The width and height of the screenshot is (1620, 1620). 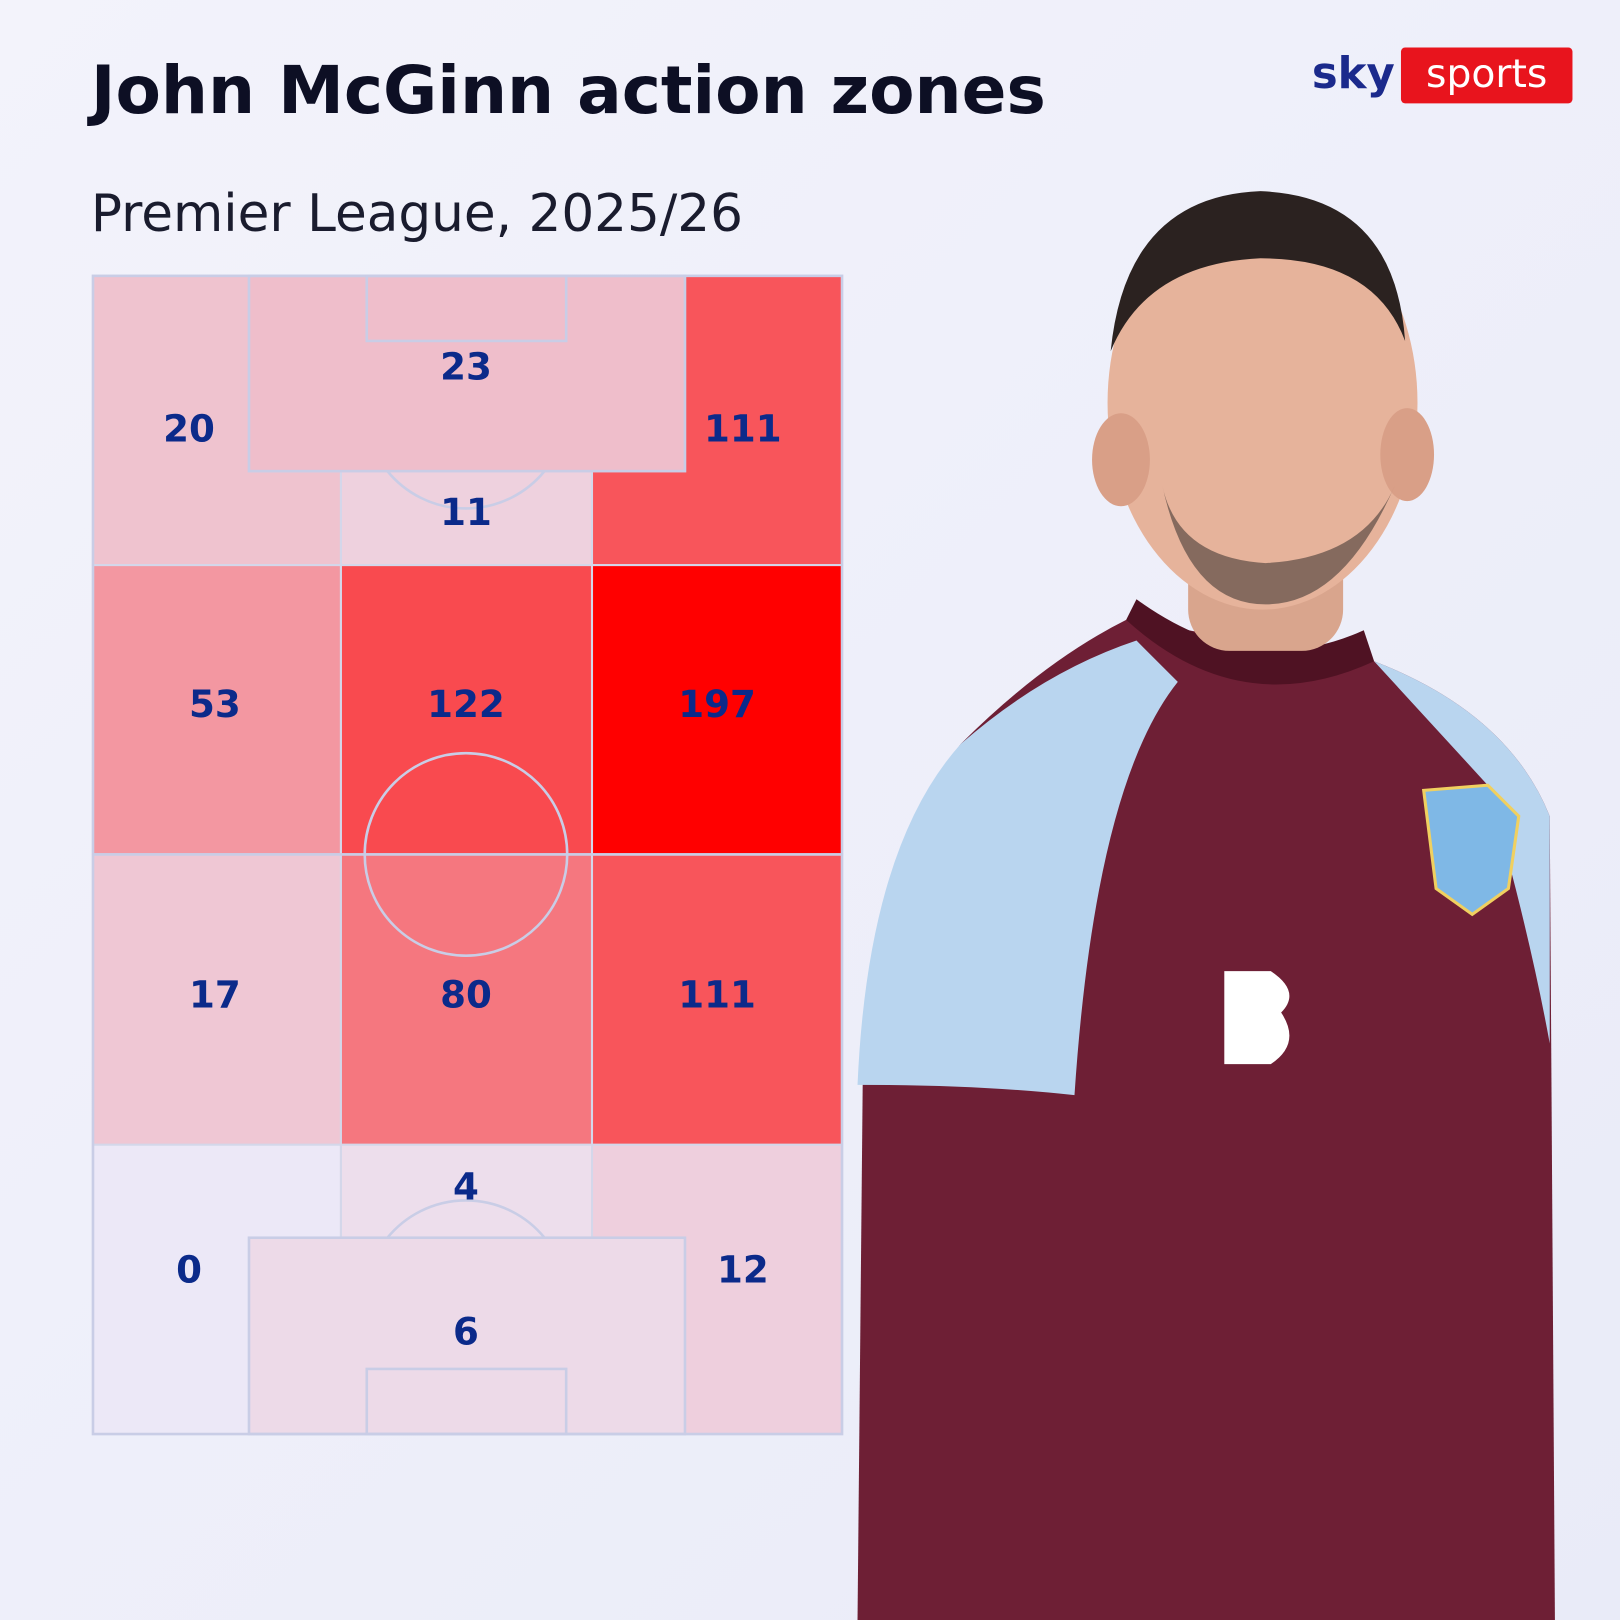 What do you see at coordinates (466, 704) in the screenshot?
I see `zone-label: 122` at bounding box center [466, 704].